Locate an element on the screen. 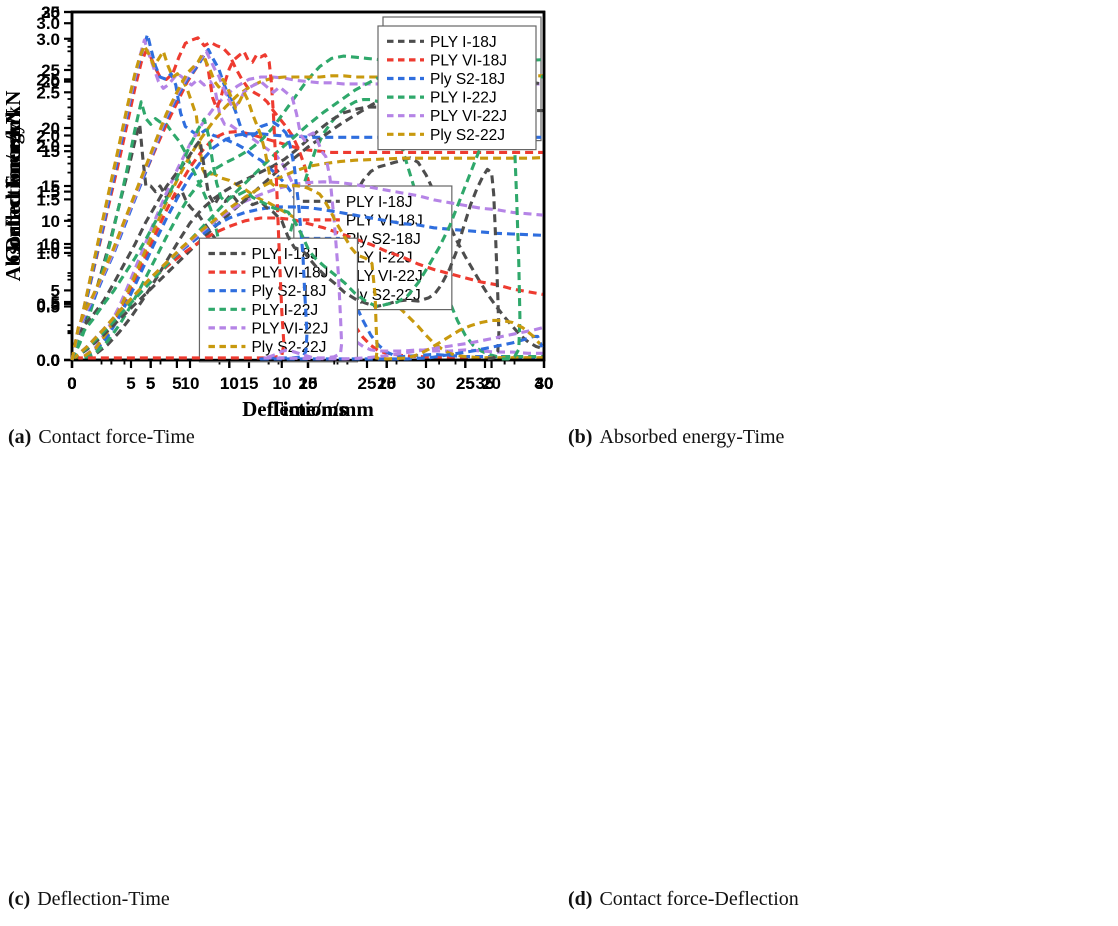 The image size is (1118, 926). caption-c-text: Deflection-Time is located at coordinates (103, 899).